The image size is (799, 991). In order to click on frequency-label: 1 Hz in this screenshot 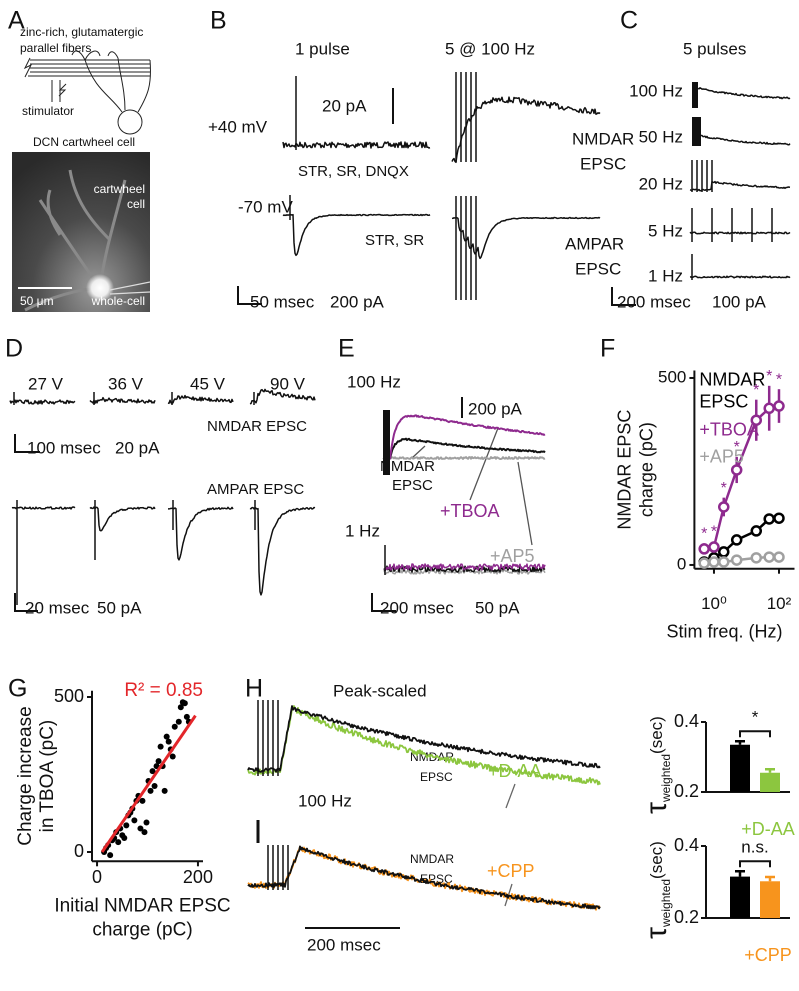, I will do `click(362, 530)`.